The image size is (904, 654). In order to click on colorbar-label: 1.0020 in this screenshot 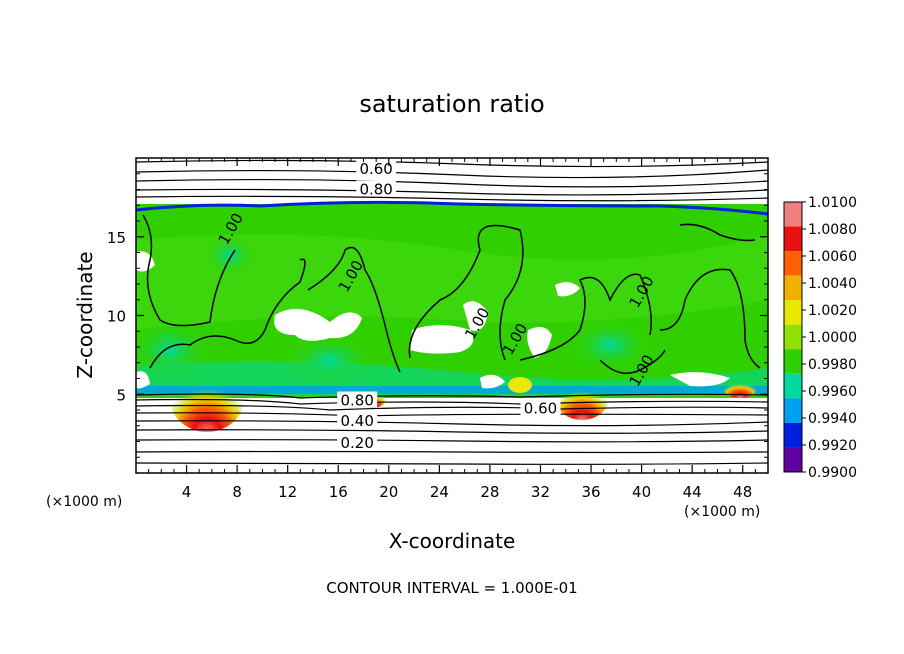, I will do `click(832, 311)`.